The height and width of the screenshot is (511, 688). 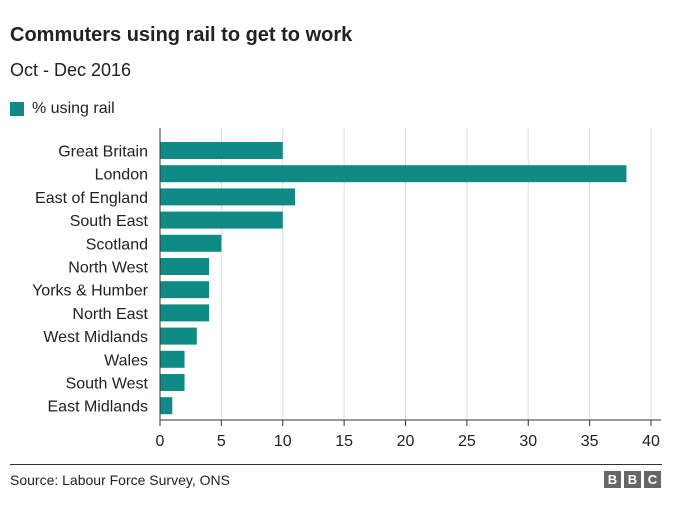 What do you see at coordinates (90, 291) in the screenshot?
I see `category-label: Yorks & Humber` at bounding box center [90, 291].